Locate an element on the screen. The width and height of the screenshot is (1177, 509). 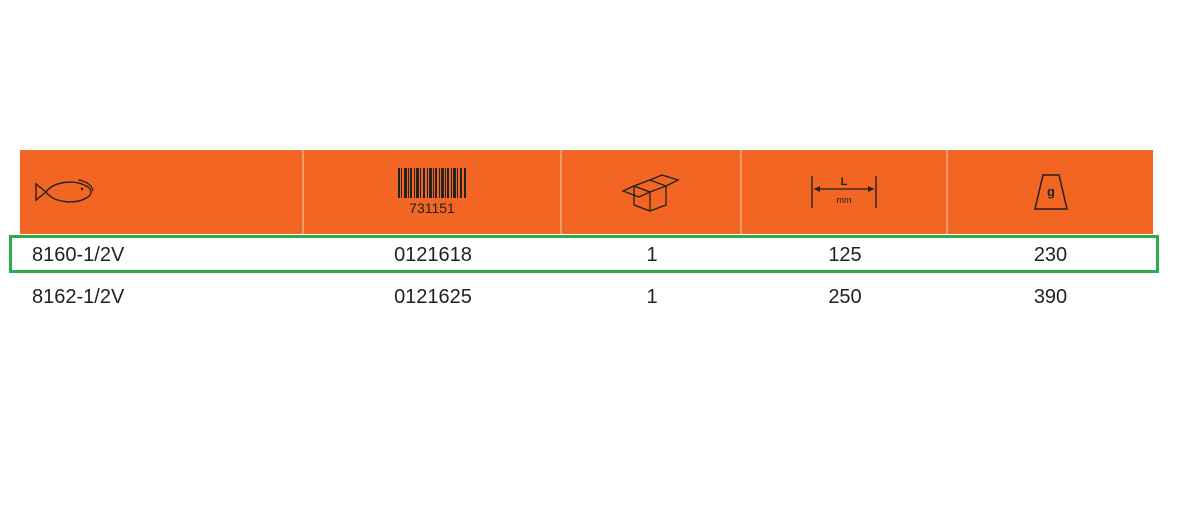
row-highlight-box is located at coordinates (584, 254).